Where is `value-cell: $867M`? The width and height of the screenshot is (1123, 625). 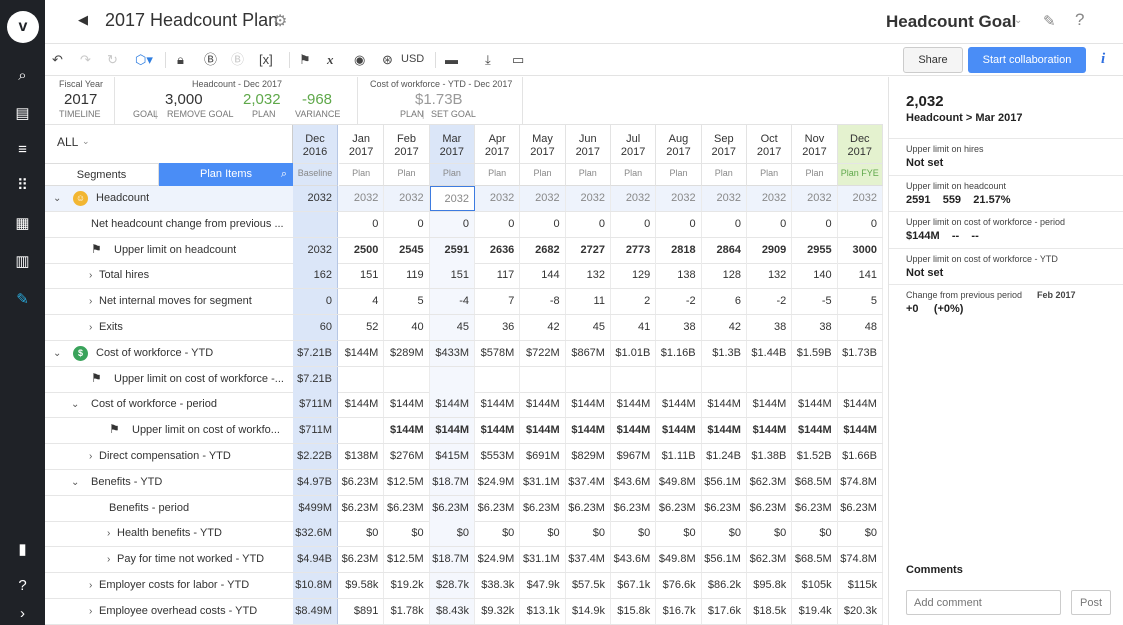 value-cell: $867M is located at coordinates (588, 353).